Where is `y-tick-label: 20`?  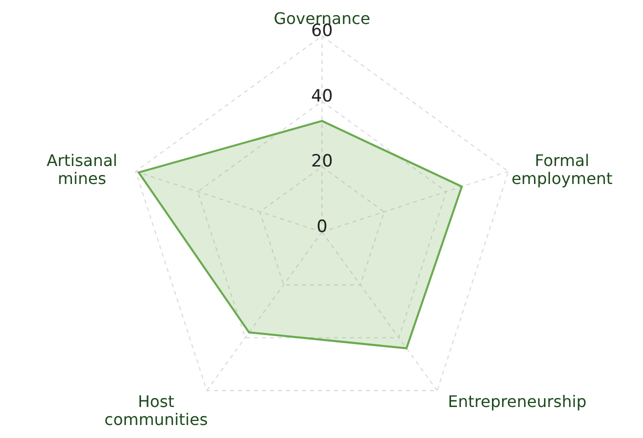 y-tick-label: 20 is located at coordinates (322, 162).